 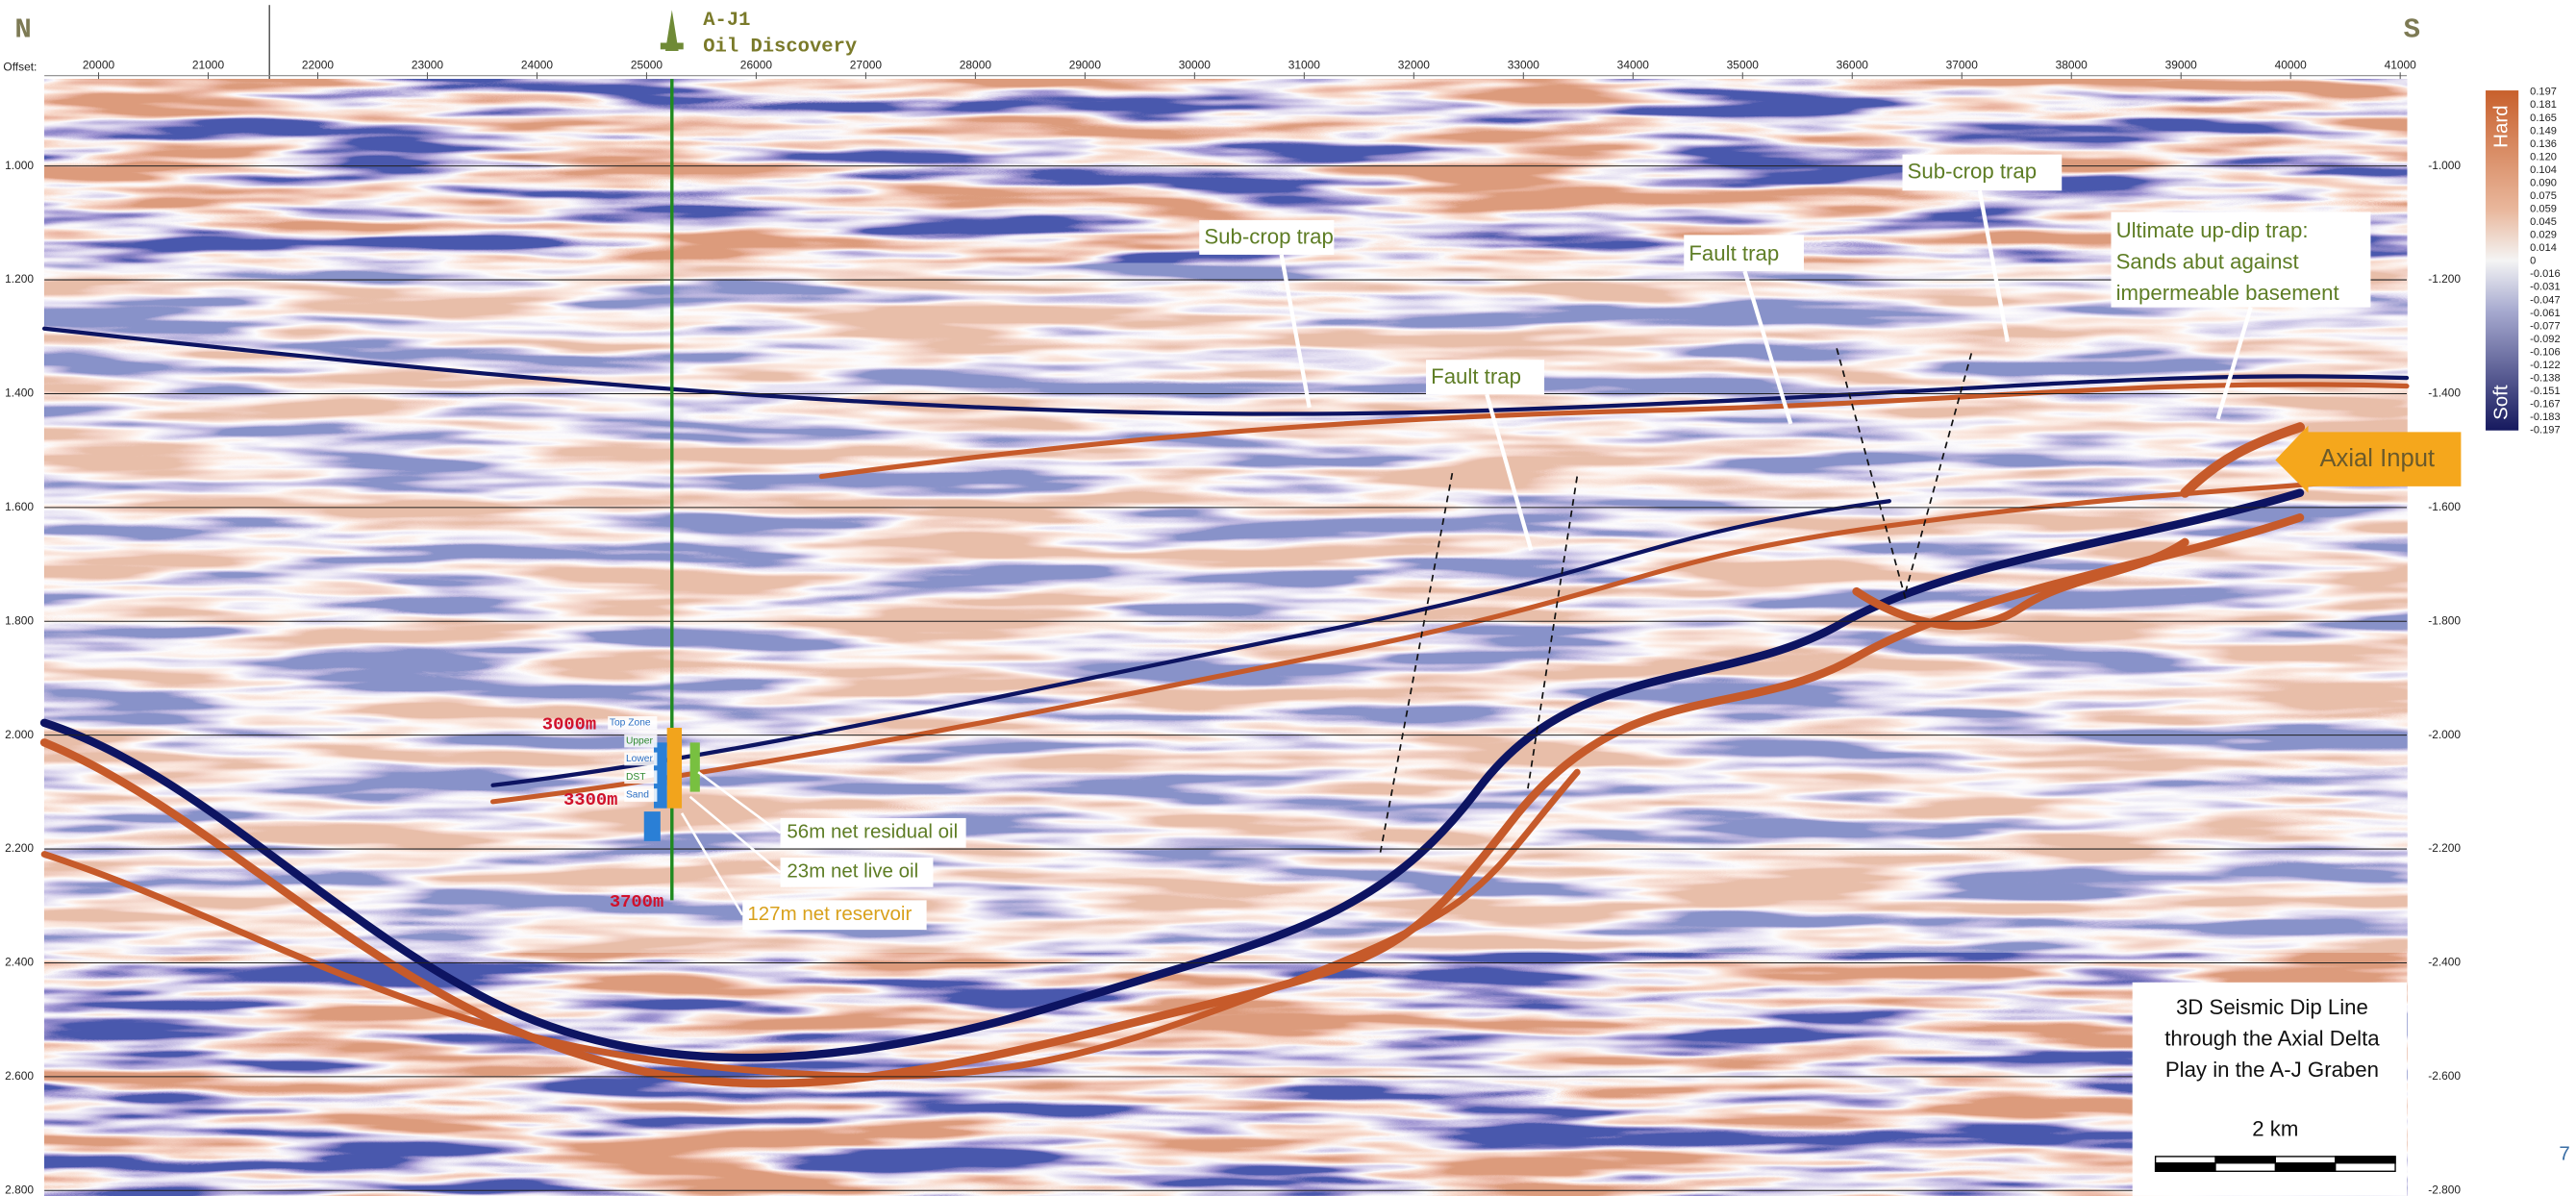 What do you see at coordinates (2543, 92) in the screenshot?
I see `colorbar-label: 0.197` at bounding box center [2543, 92].